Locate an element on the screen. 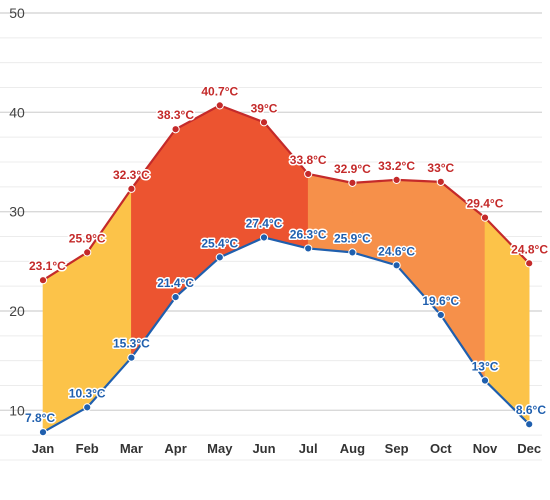 The width and height of the screenshot is (550, 500). y-tick-label: 10 is located at coordinates (17, 410).